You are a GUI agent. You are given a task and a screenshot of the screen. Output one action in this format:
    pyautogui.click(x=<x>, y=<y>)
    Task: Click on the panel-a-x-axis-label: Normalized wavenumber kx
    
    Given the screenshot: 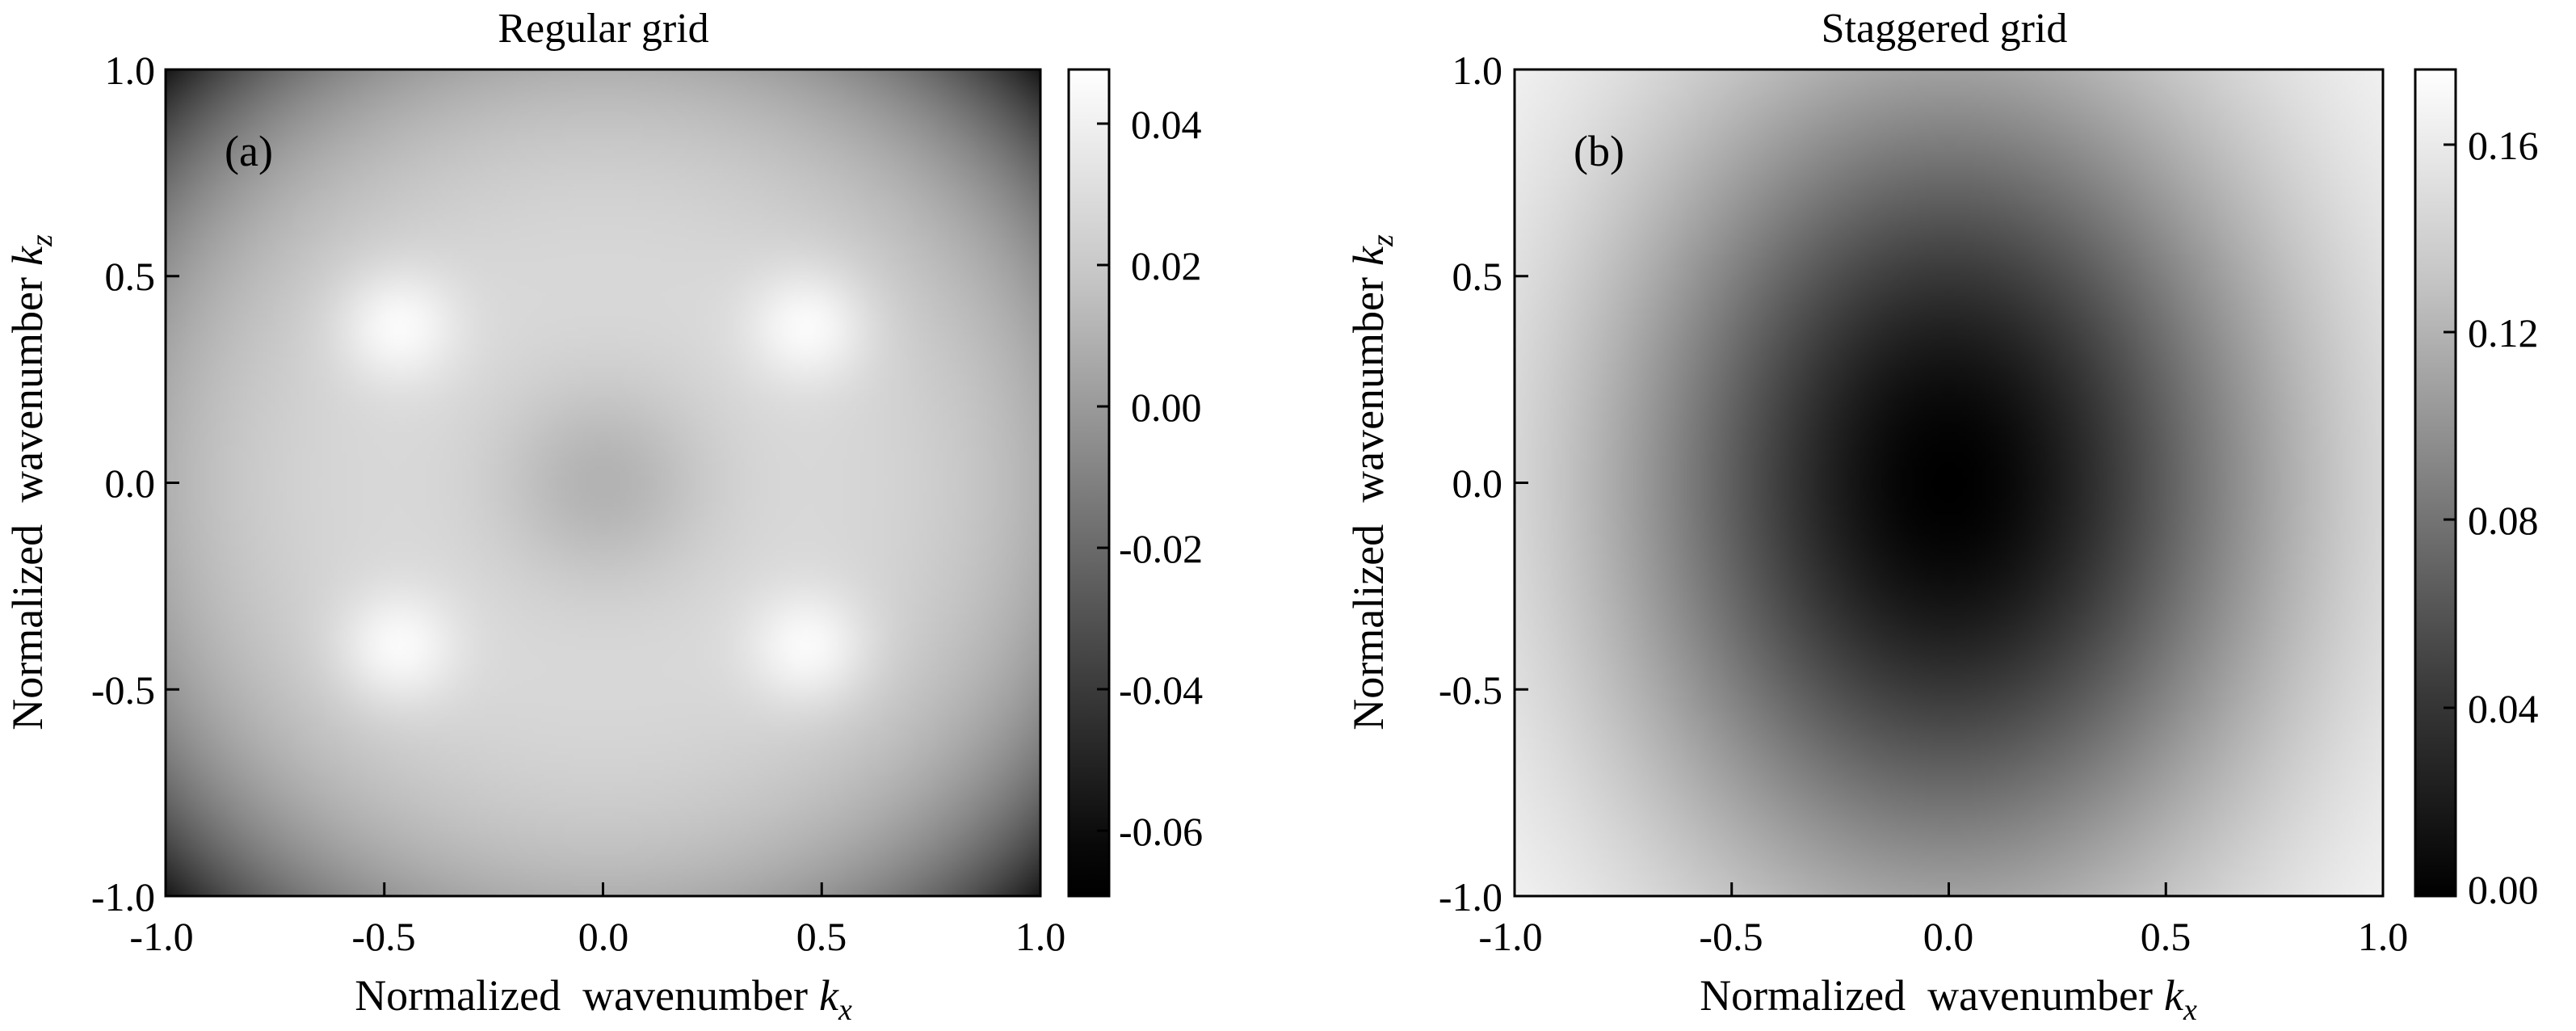 What is the action you would take?
    pyautogui.click(x=604, y=999)
    